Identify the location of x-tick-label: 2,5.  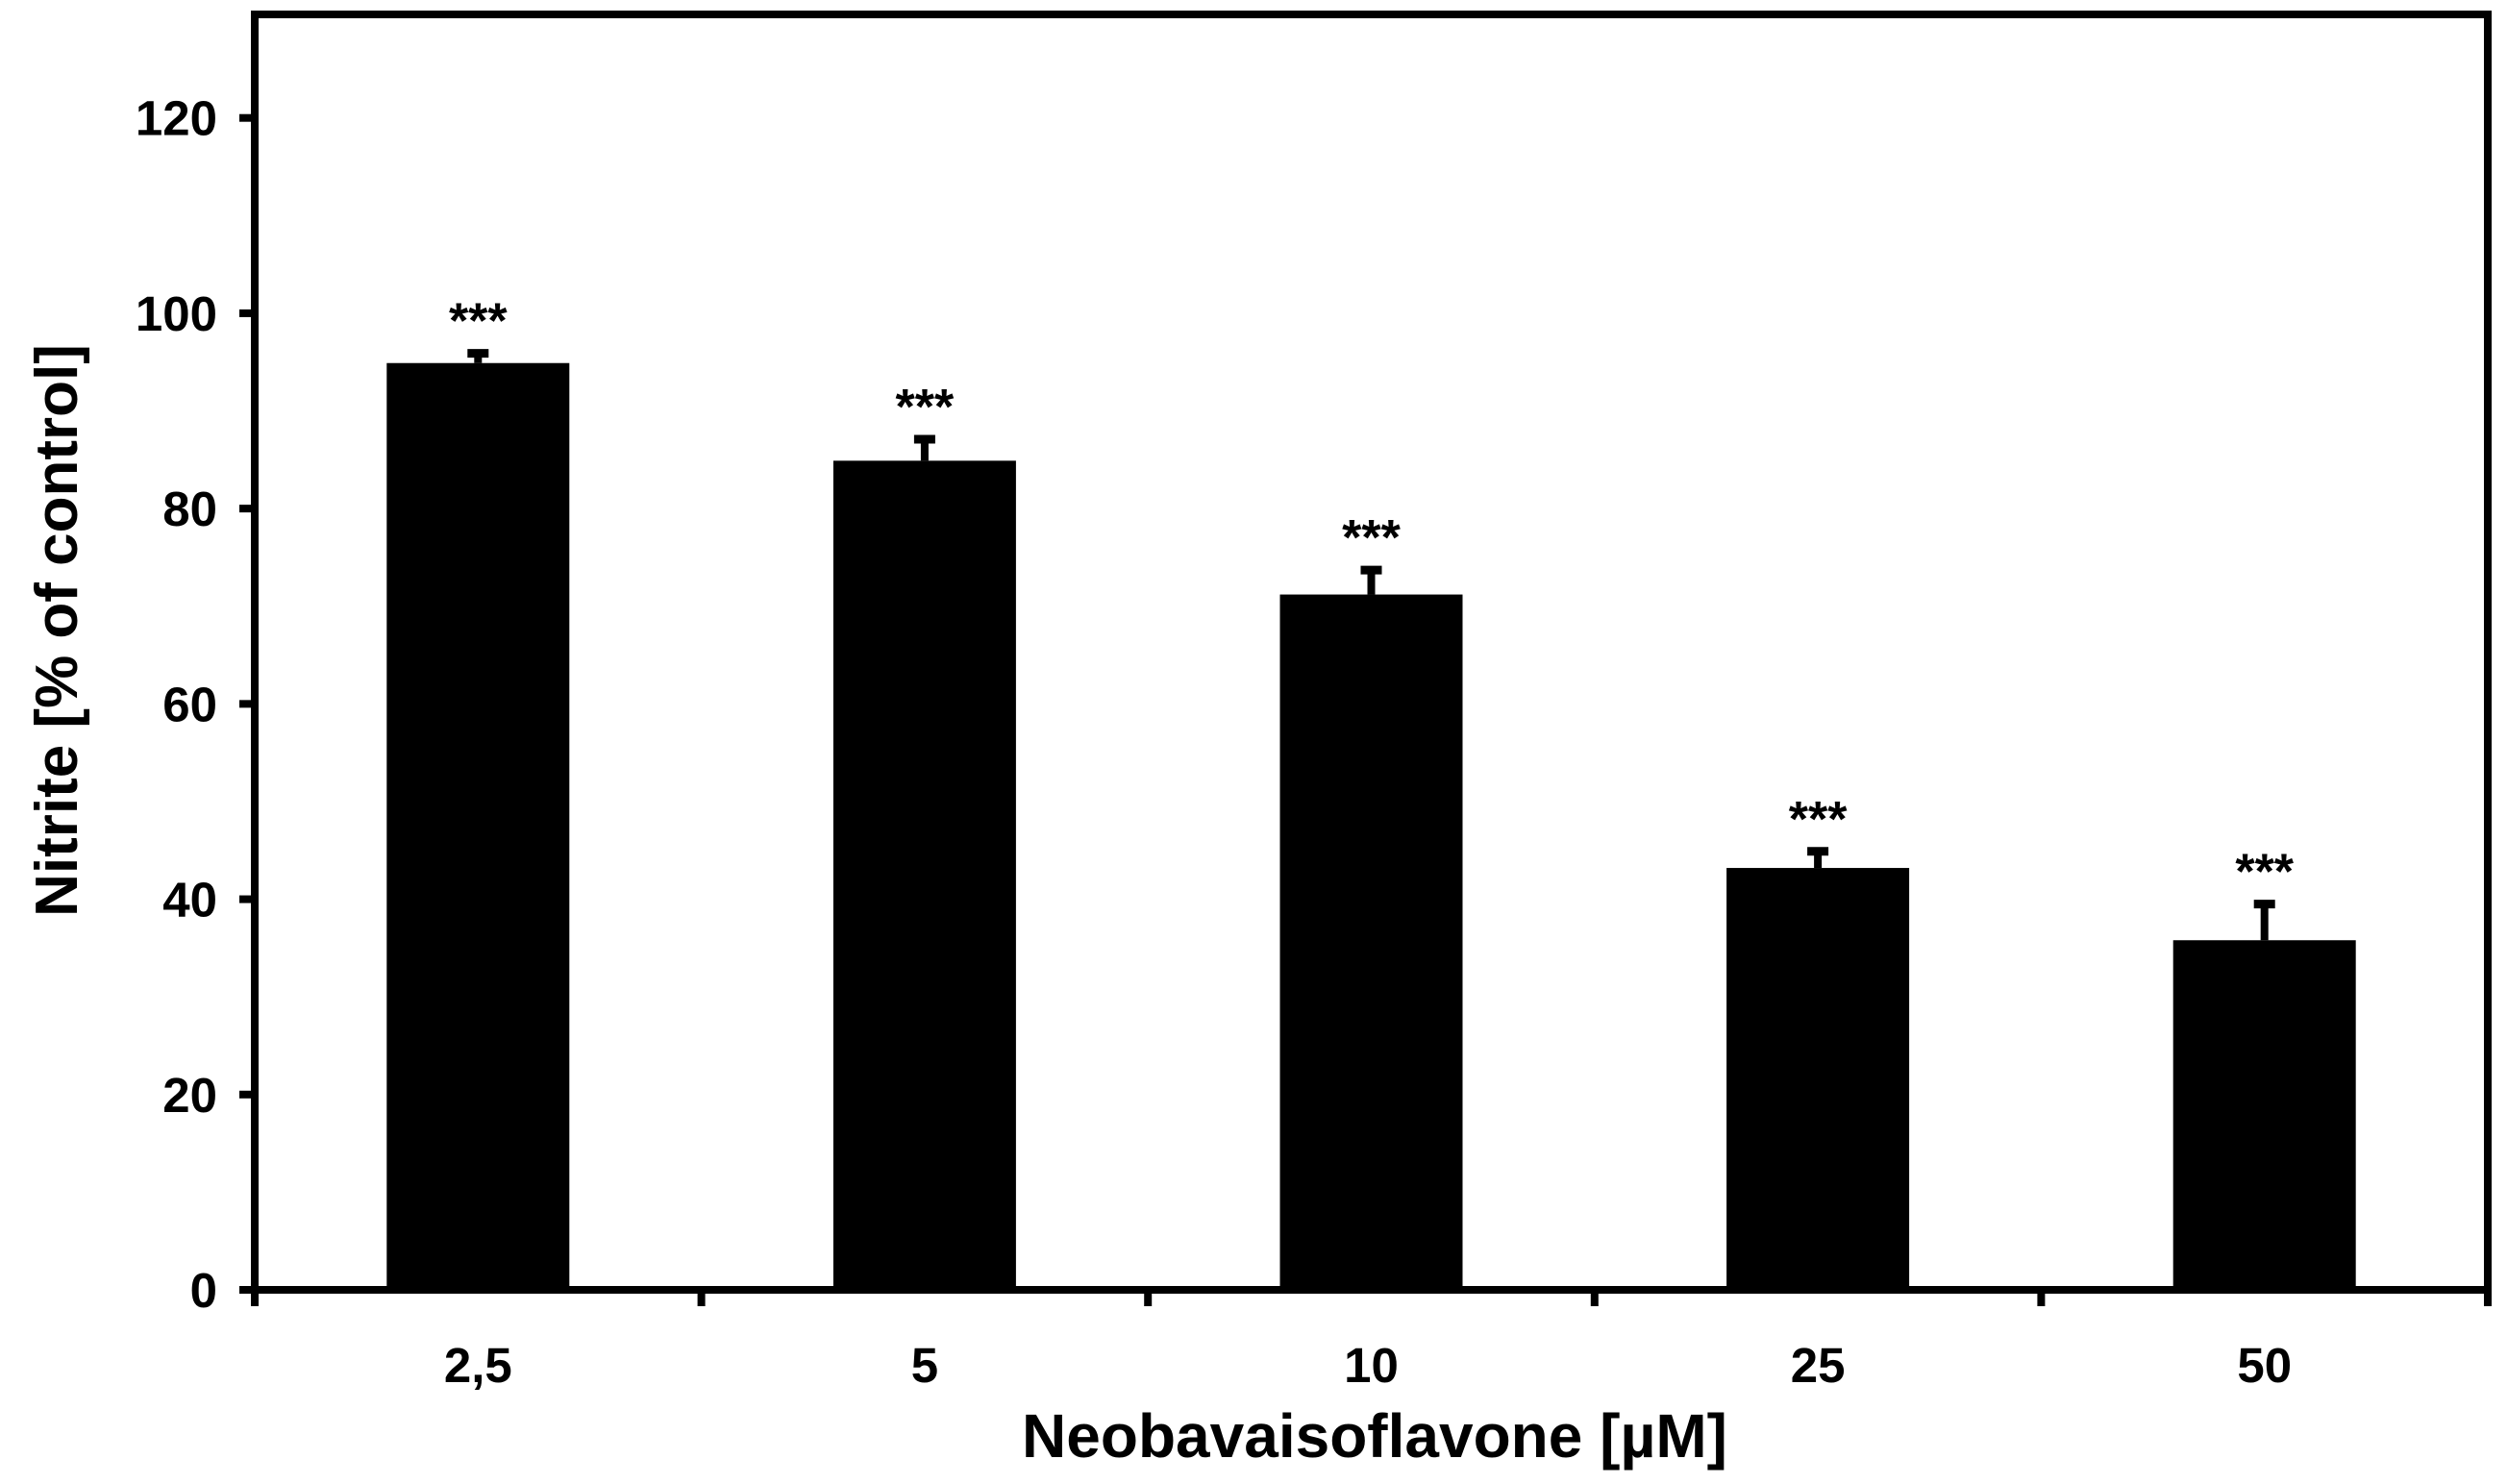
(478, 1365).